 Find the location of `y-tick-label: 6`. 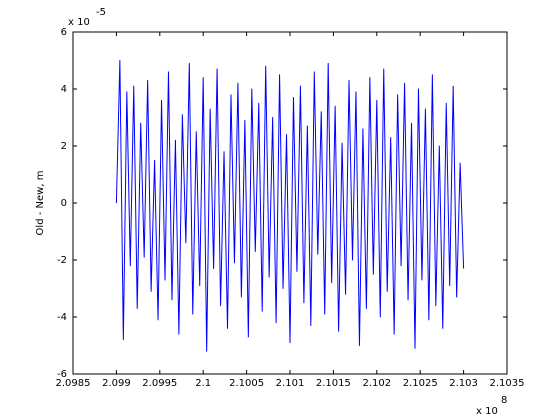

y-tick-label: 6 is located at coordinates (64, 32).